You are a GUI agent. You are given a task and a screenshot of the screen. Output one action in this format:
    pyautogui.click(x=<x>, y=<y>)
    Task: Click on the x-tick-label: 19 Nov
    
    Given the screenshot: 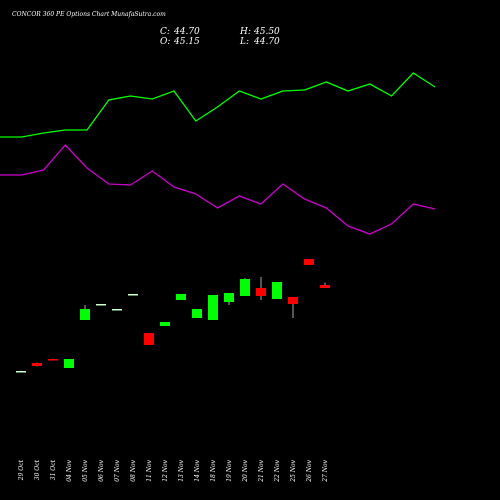 What is the action you would take?
    pyautogui.click(x=229, y=470)
    